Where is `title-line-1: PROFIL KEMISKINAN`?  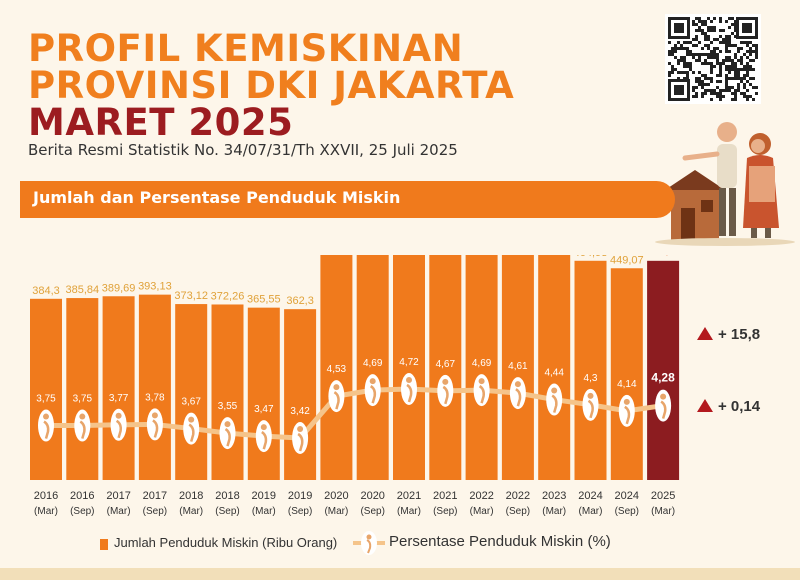 title-line-1: PROFIL KEMISKINAN is located at coordinates (246, 48).